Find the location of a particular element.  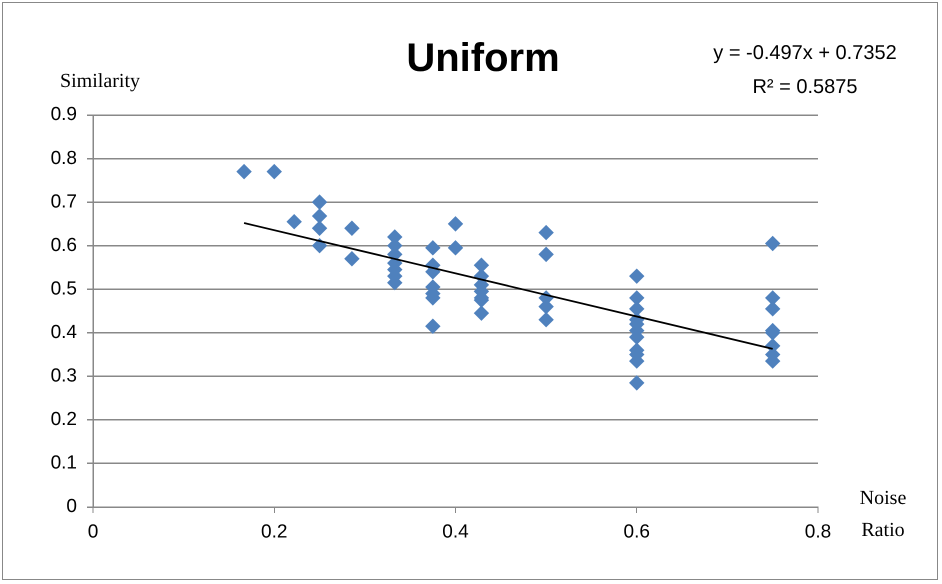

y-tick-label: 0.3 is located at coordinates (63, 376).